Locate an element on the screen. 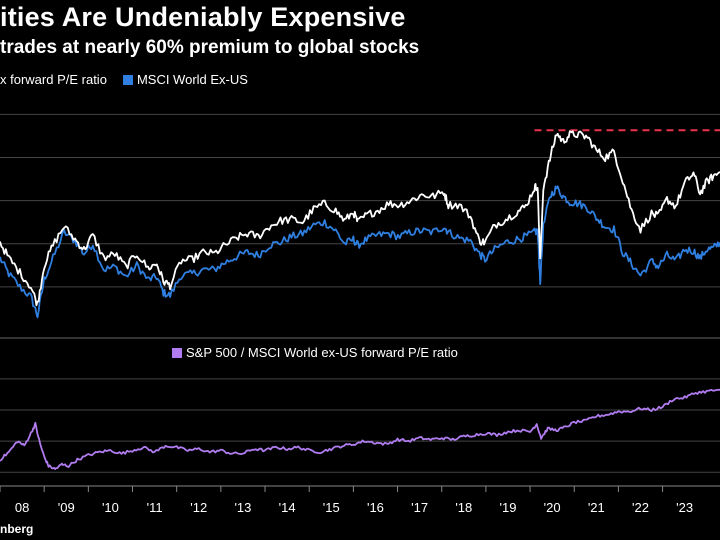 The image size is (720, 540). x-tick-label: '18 is located at coordinates (463, 507).